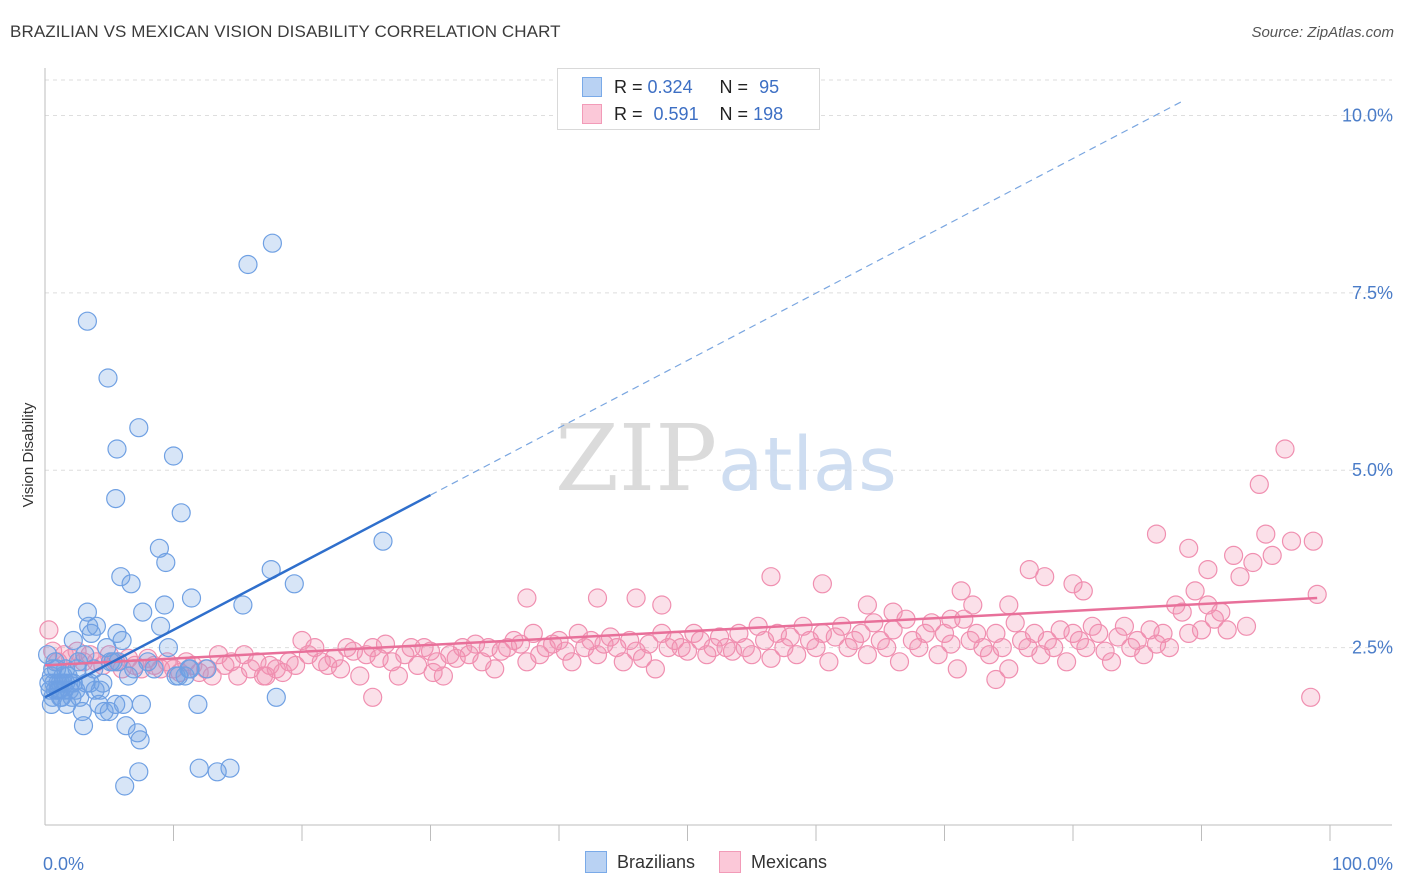  What do you see at coordinates (28, 454) in the screenshot?
I see `y-axis-label: Vision Disability` at bounding box center [28, 454].